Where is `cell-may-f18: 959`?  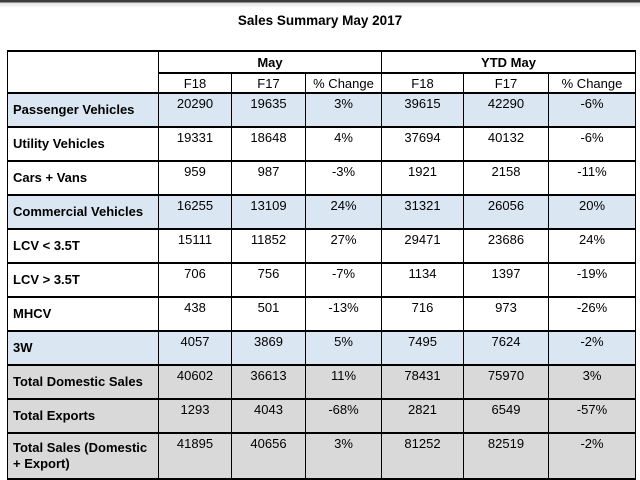 cell-may-f18: 959 is located at coordinates (195, 178).